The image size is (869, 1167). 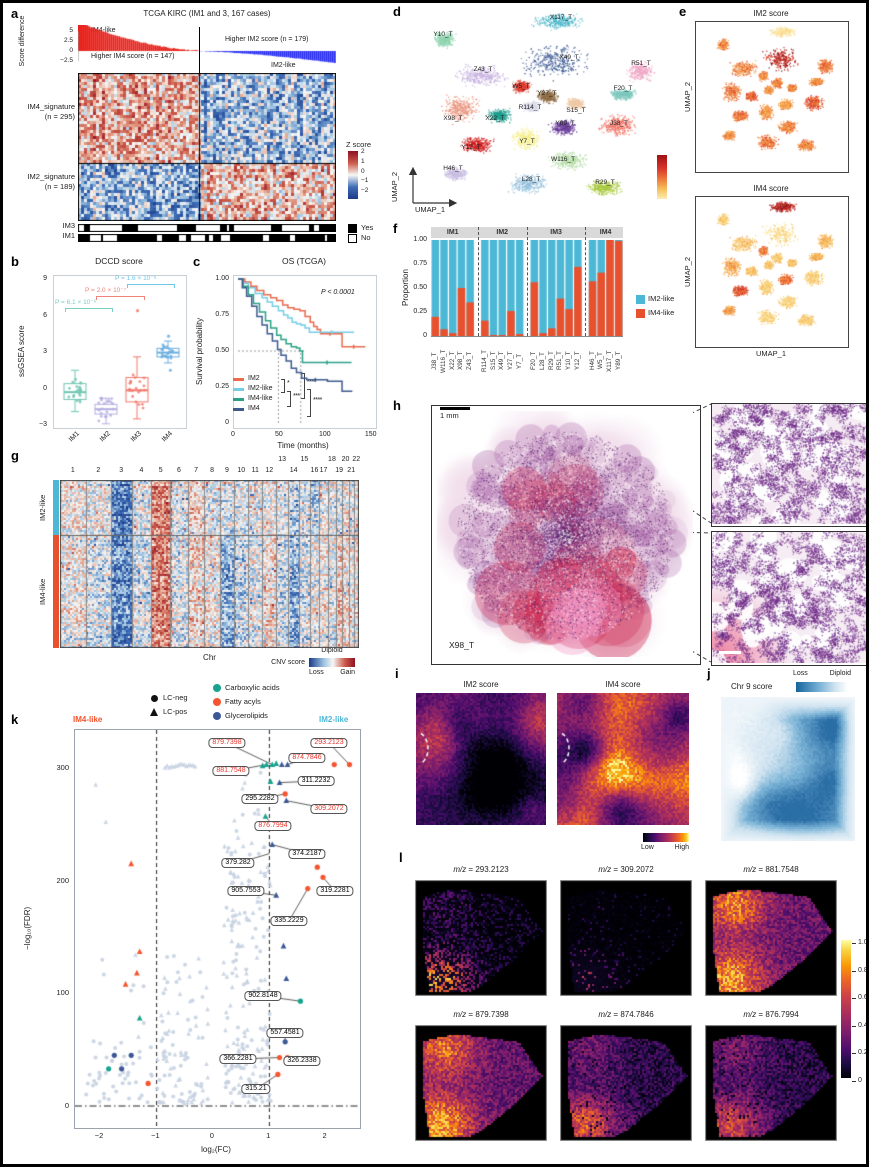 I want to click on f-sample-Y10_T: Y10_T, so click(x=569, y=361).